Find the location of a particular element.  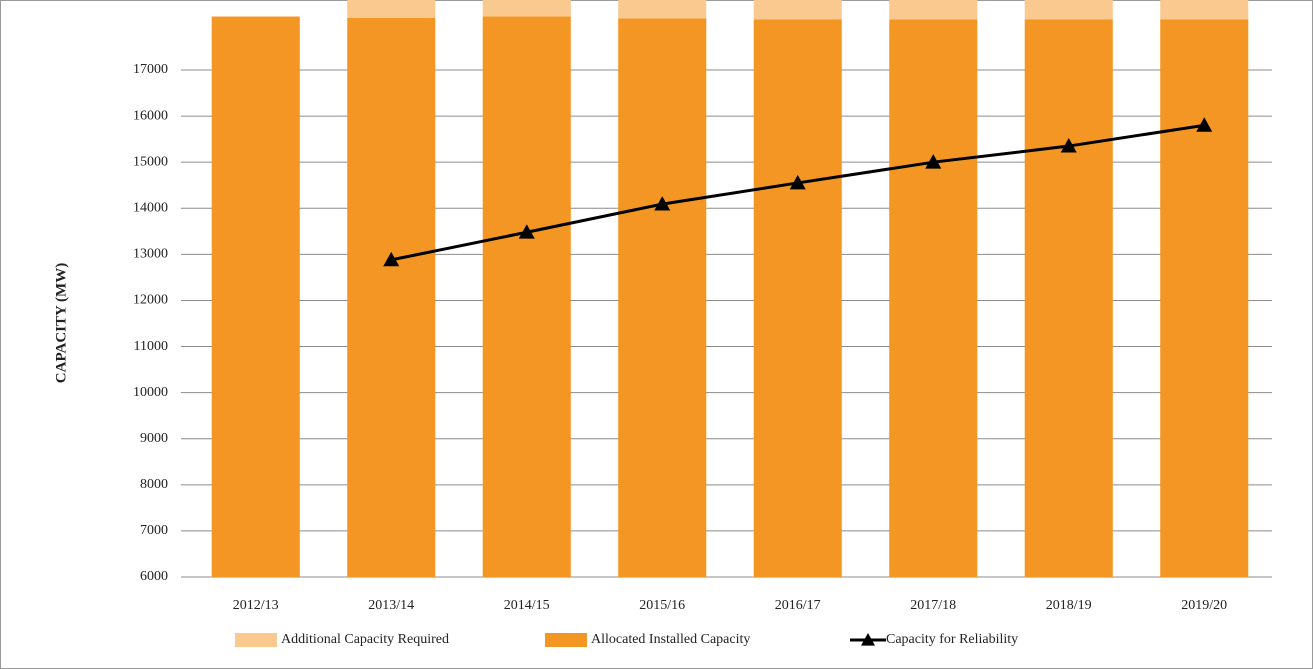

x-tick-label: 2016/17 is located at coordinates (798, 605).